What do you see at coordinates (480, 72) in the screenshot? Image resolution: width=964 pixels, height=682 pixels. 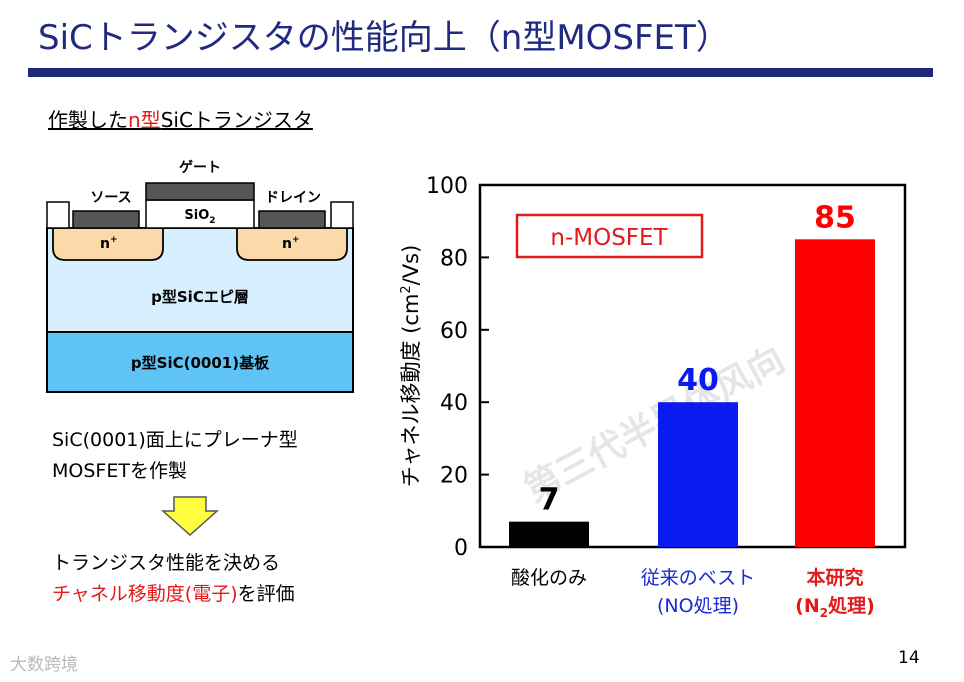 I see `title-underline-bar` at bounding box center [480, 72].